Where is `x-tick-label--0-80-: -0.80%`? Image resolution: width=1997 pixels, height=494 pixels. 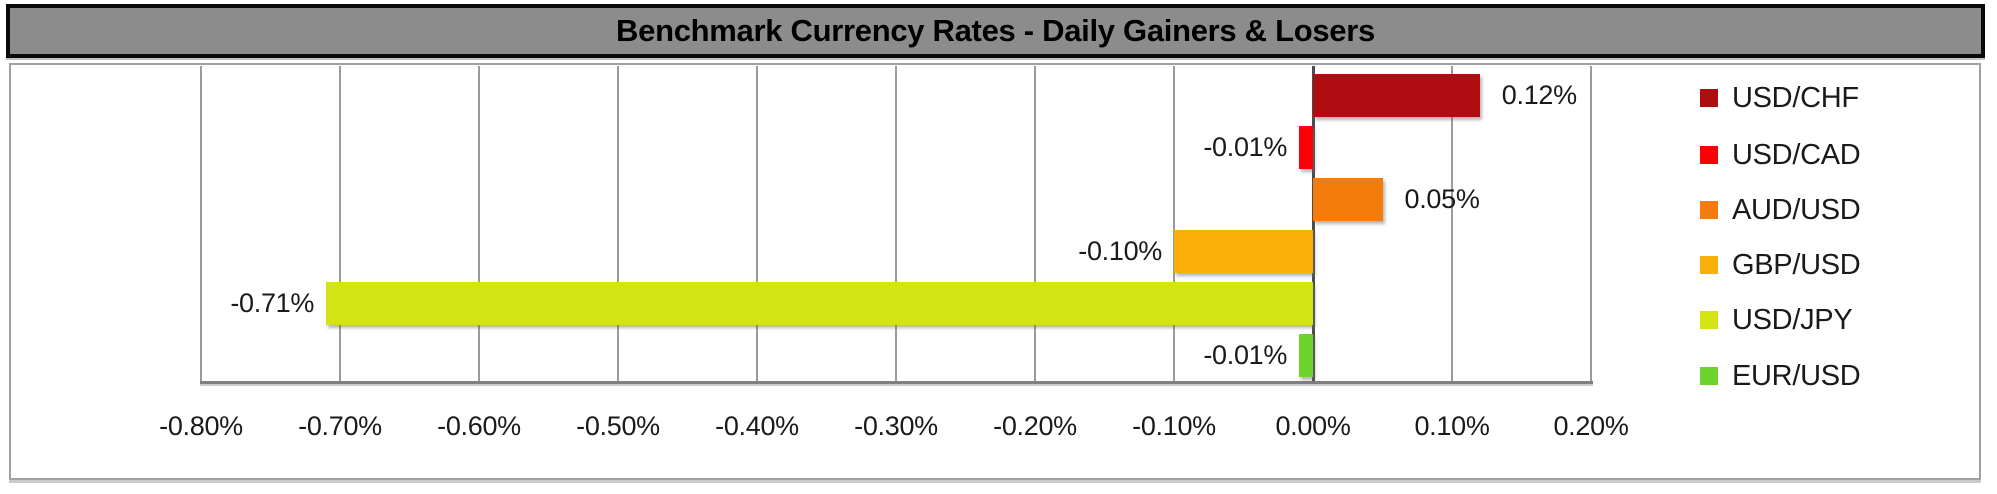 x-tick-label--0-80-: -0.80% is located at coordinates (201, 426).